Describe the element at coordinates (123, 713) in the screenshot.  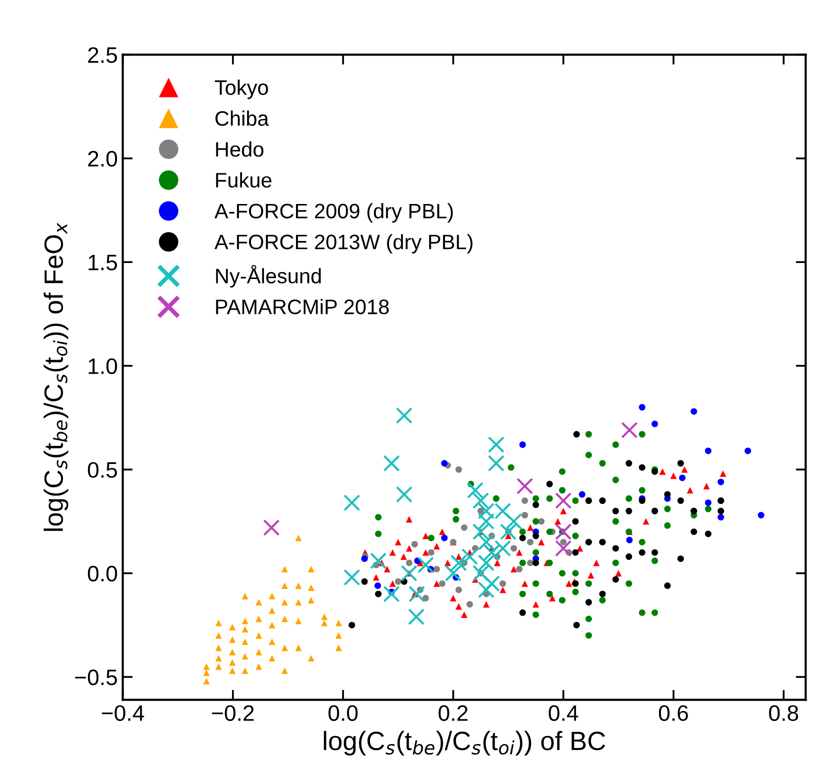
I see `x-tick-label: −0.4` at that location.